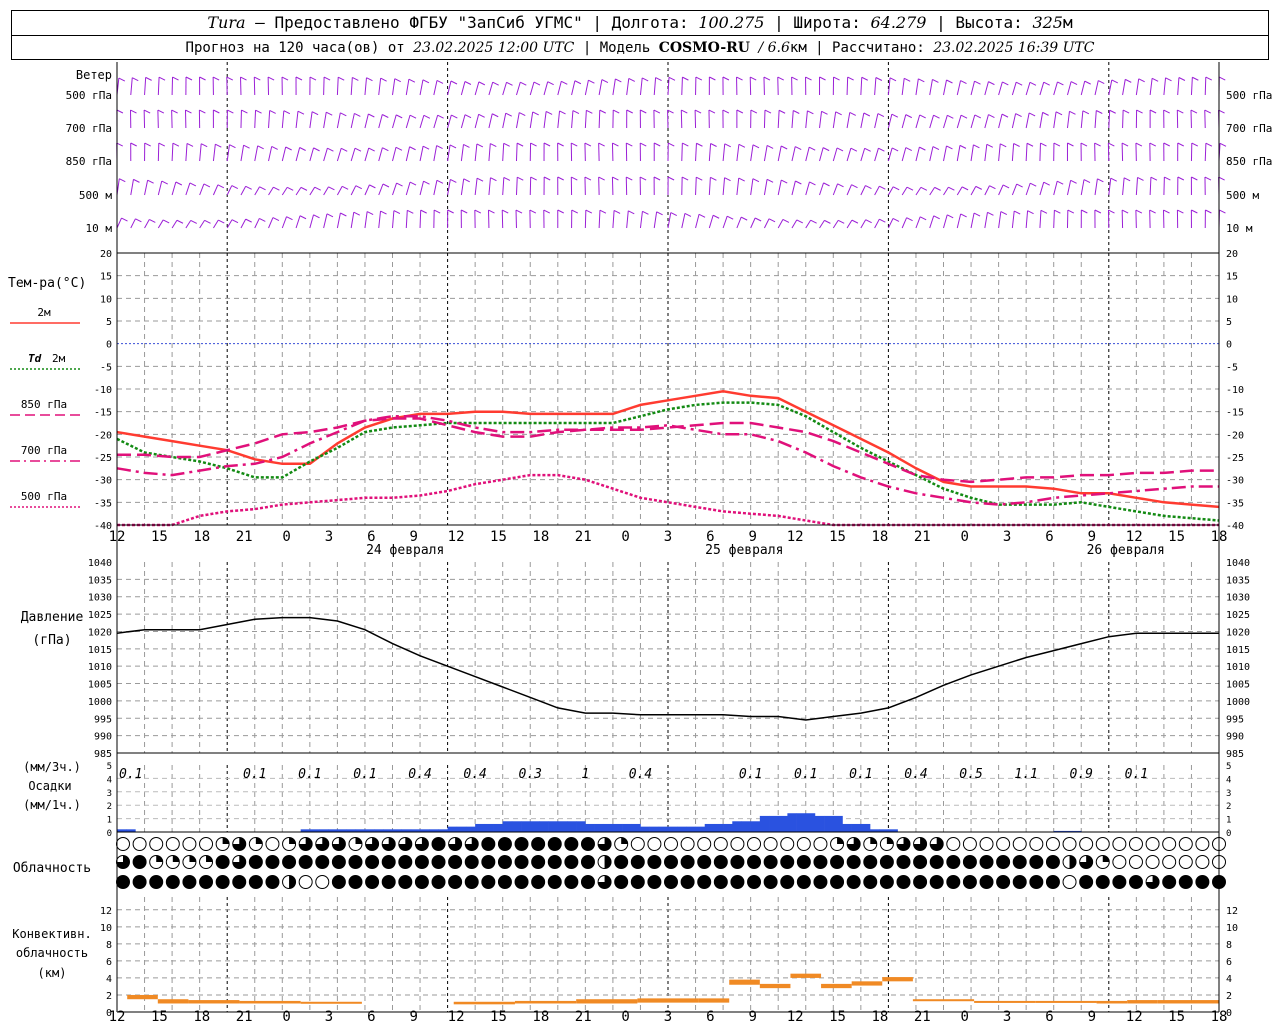  I want to click on conv-tick-label: 0, so click(1229, 1013).